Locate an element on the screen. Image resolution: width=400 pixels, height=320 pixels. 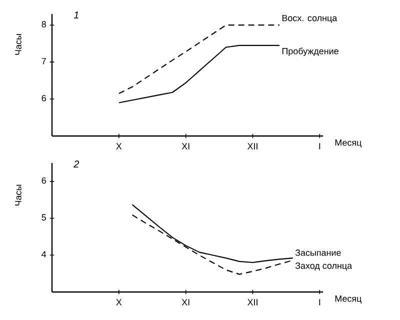
chart-title: 1 is located at coordinates (76, 15).